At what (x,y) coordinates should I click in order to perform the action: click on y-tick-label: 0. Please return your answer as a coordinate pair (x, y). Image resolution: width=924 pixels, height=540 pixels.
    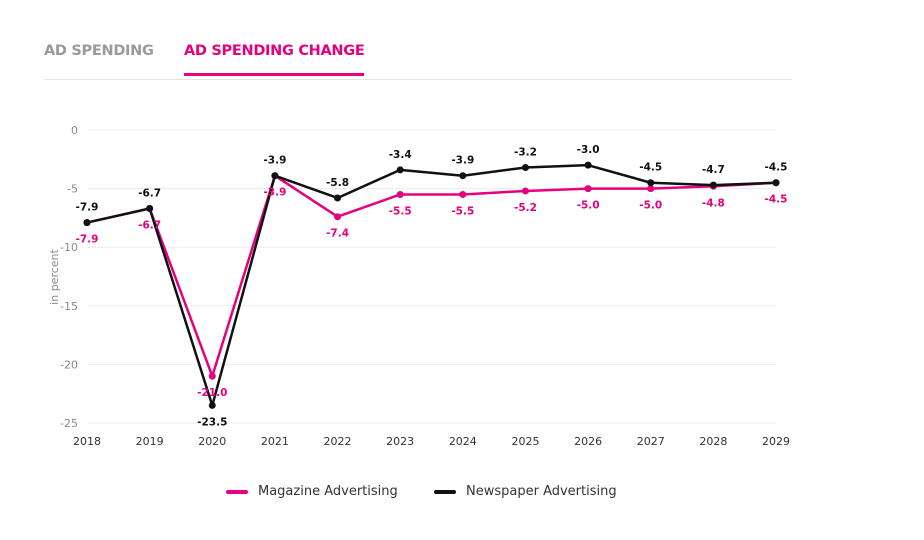
    Looking at the image, I should click on (74, 130).